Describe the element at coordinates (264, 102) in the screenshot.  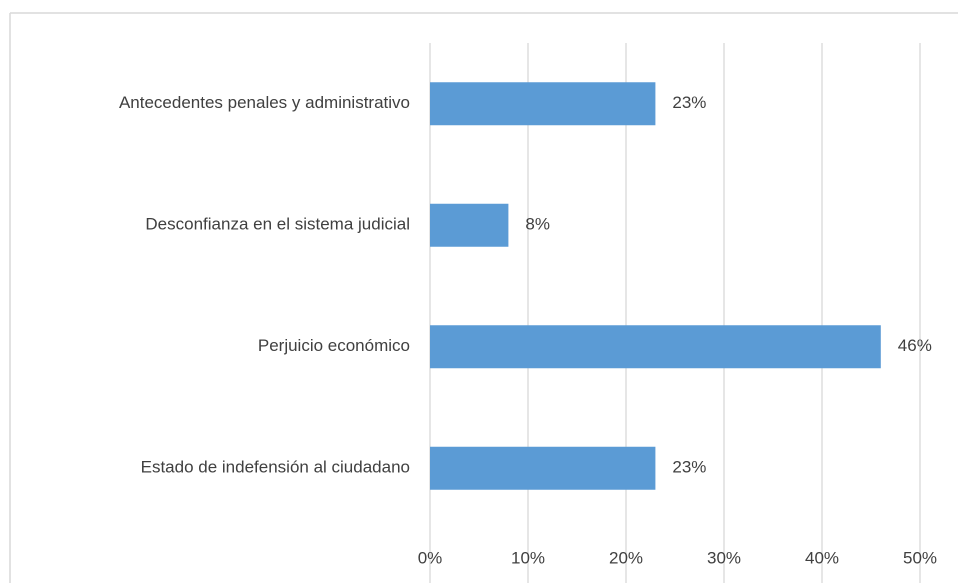
I see `y-tick-label: Antecedentes penales y administrativo` at that location.